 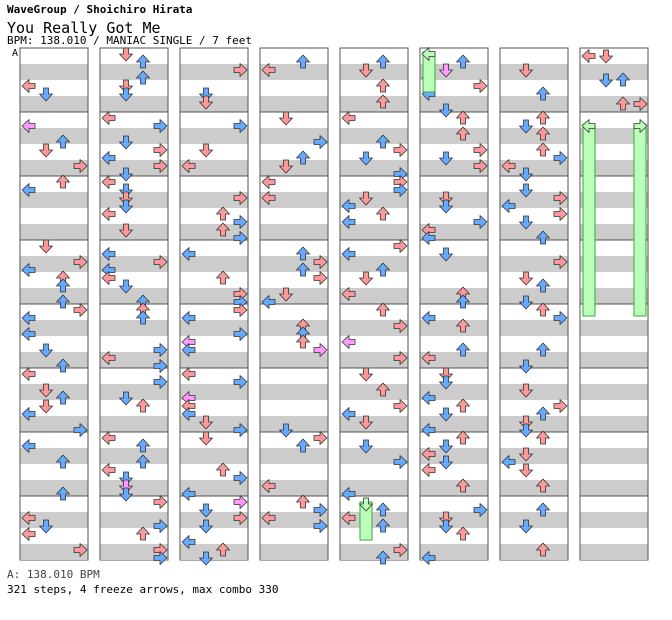 What do you see at coordinates (100, 9) in the screenshot?
I see `song-artist: WaveGroup / Shoichiro Hirata` at bounding box center [100, 9].